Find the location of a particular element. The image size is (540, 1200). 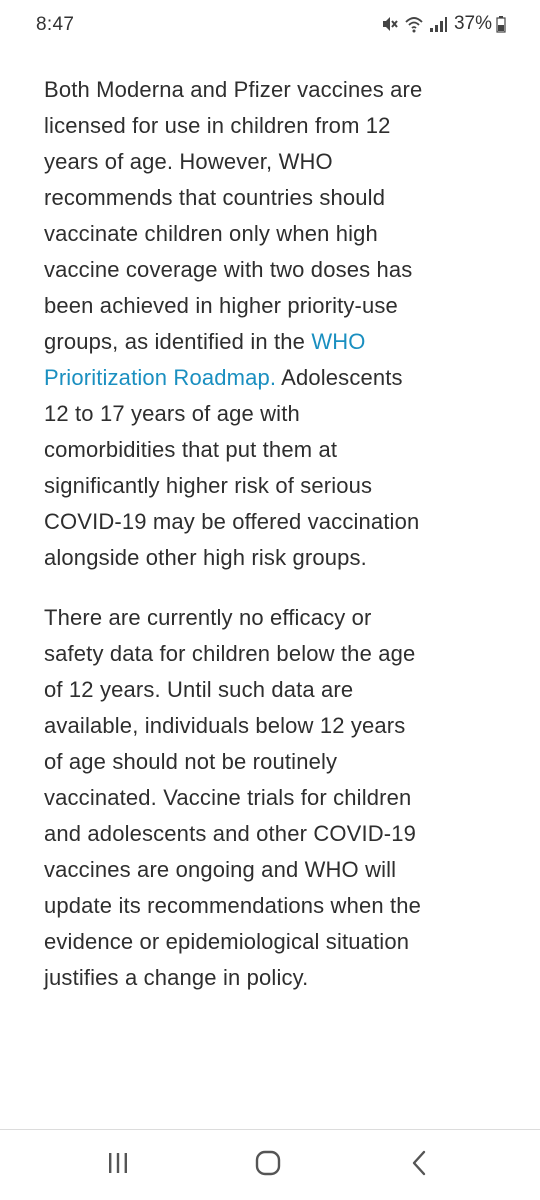

wifi-icon is located at coordinates (414, 24).